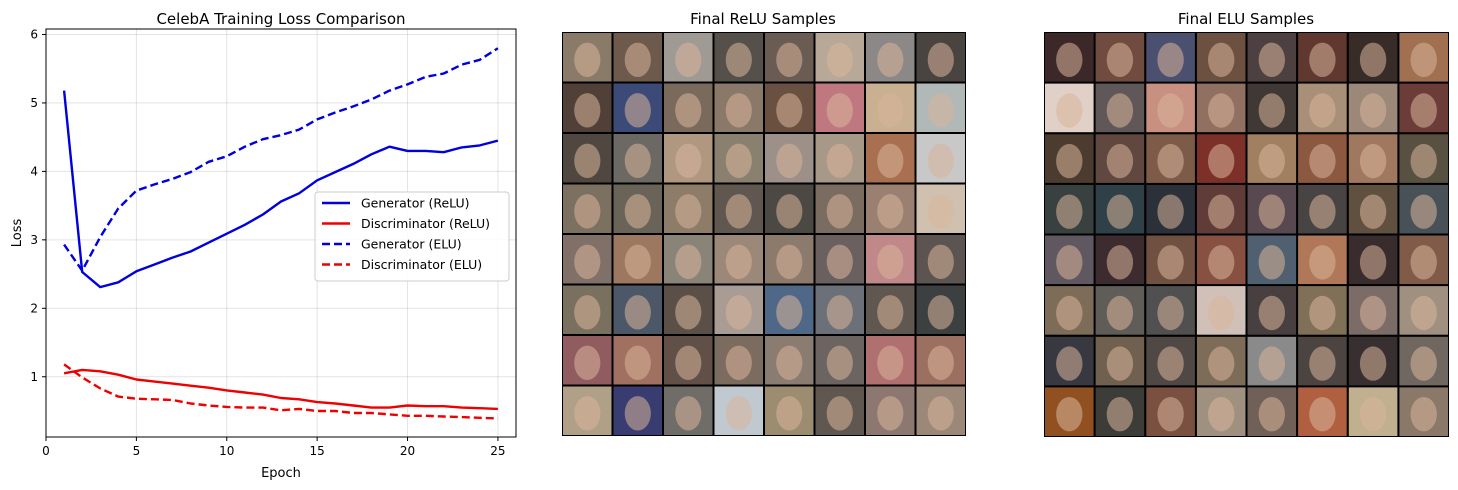  Describe the element at coordinates (1246, 19) in the screenshot. I see `elu-samples-title: Final ELU Samples` at that location.